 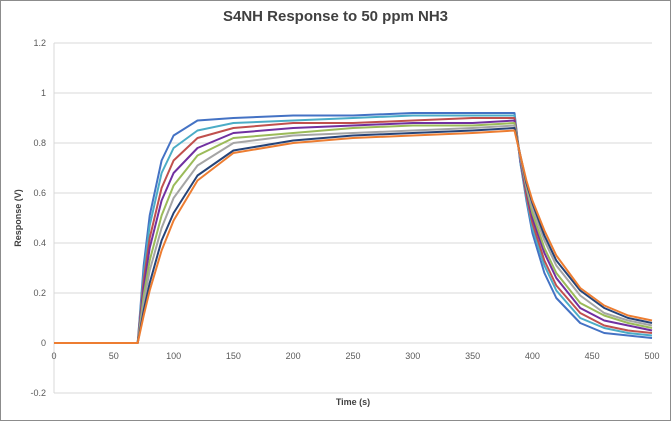 What do you see at coordinates (39, 293) in the screenshot?
I see `y-tick-label: 0.2` at bounding box center [39, 293].